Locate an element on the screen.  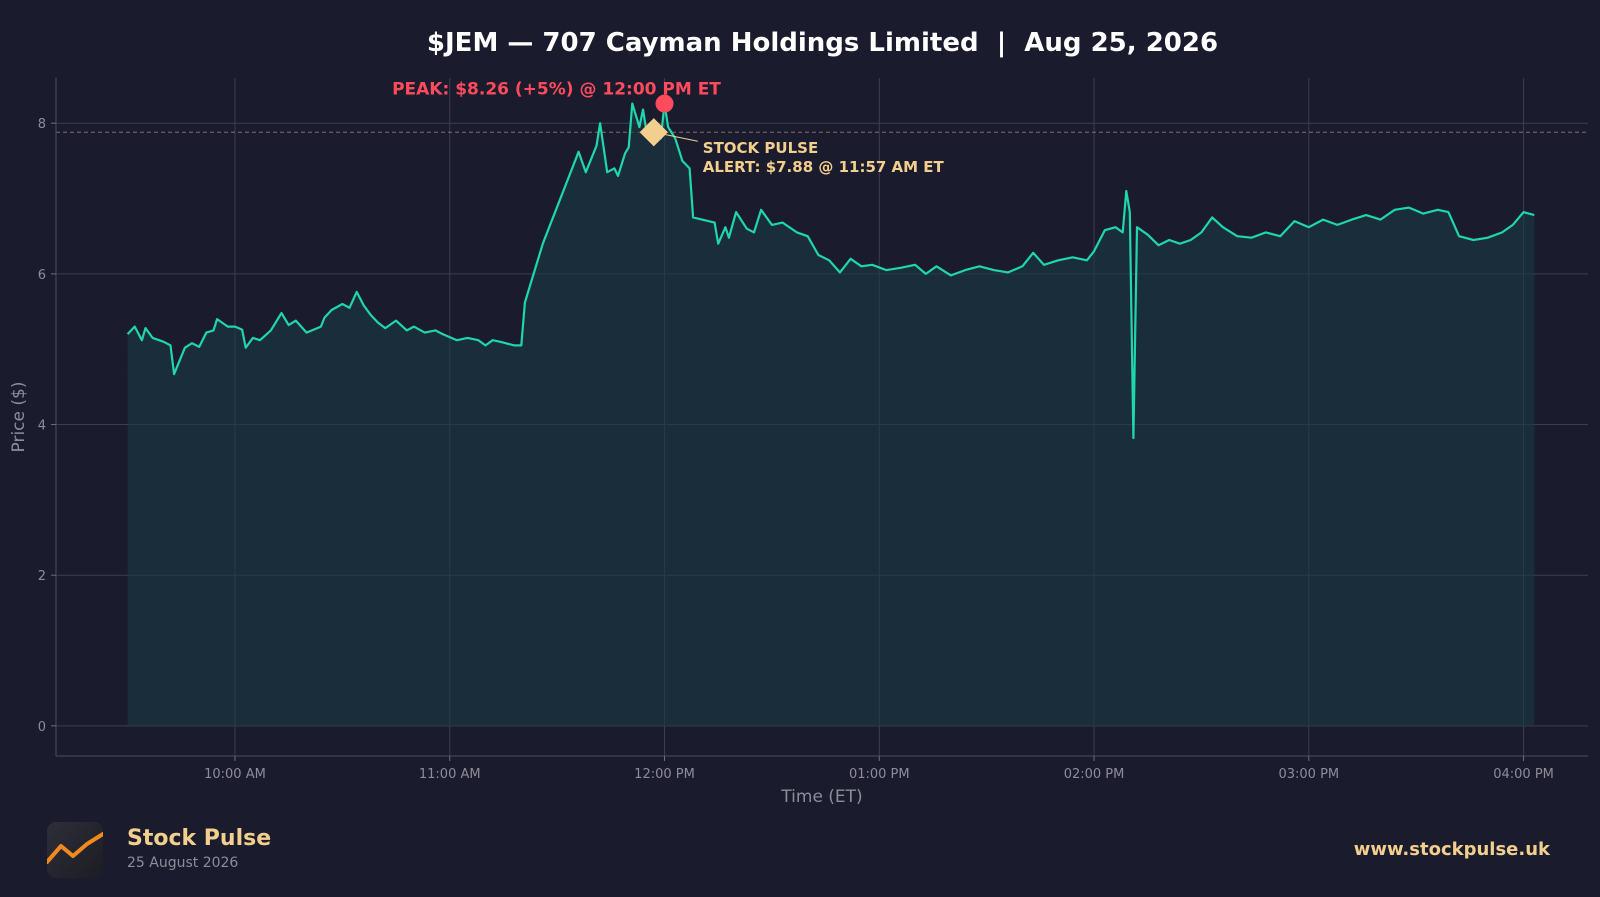
trend-line-icon is located at coordinates (75, 848).